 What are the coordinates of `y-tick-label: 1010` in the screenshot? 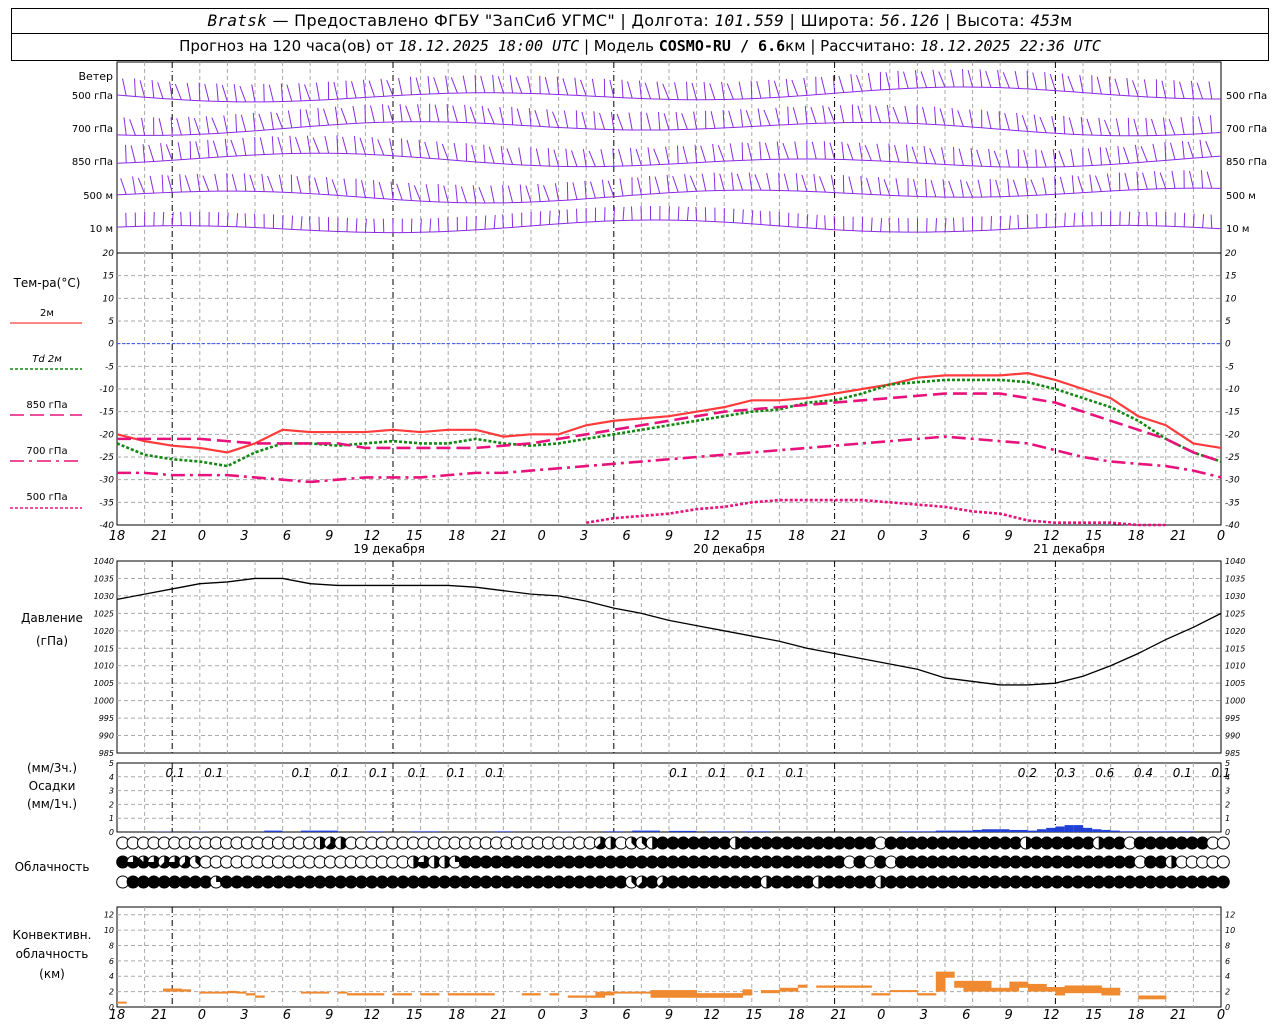 It's located at (104, 666).